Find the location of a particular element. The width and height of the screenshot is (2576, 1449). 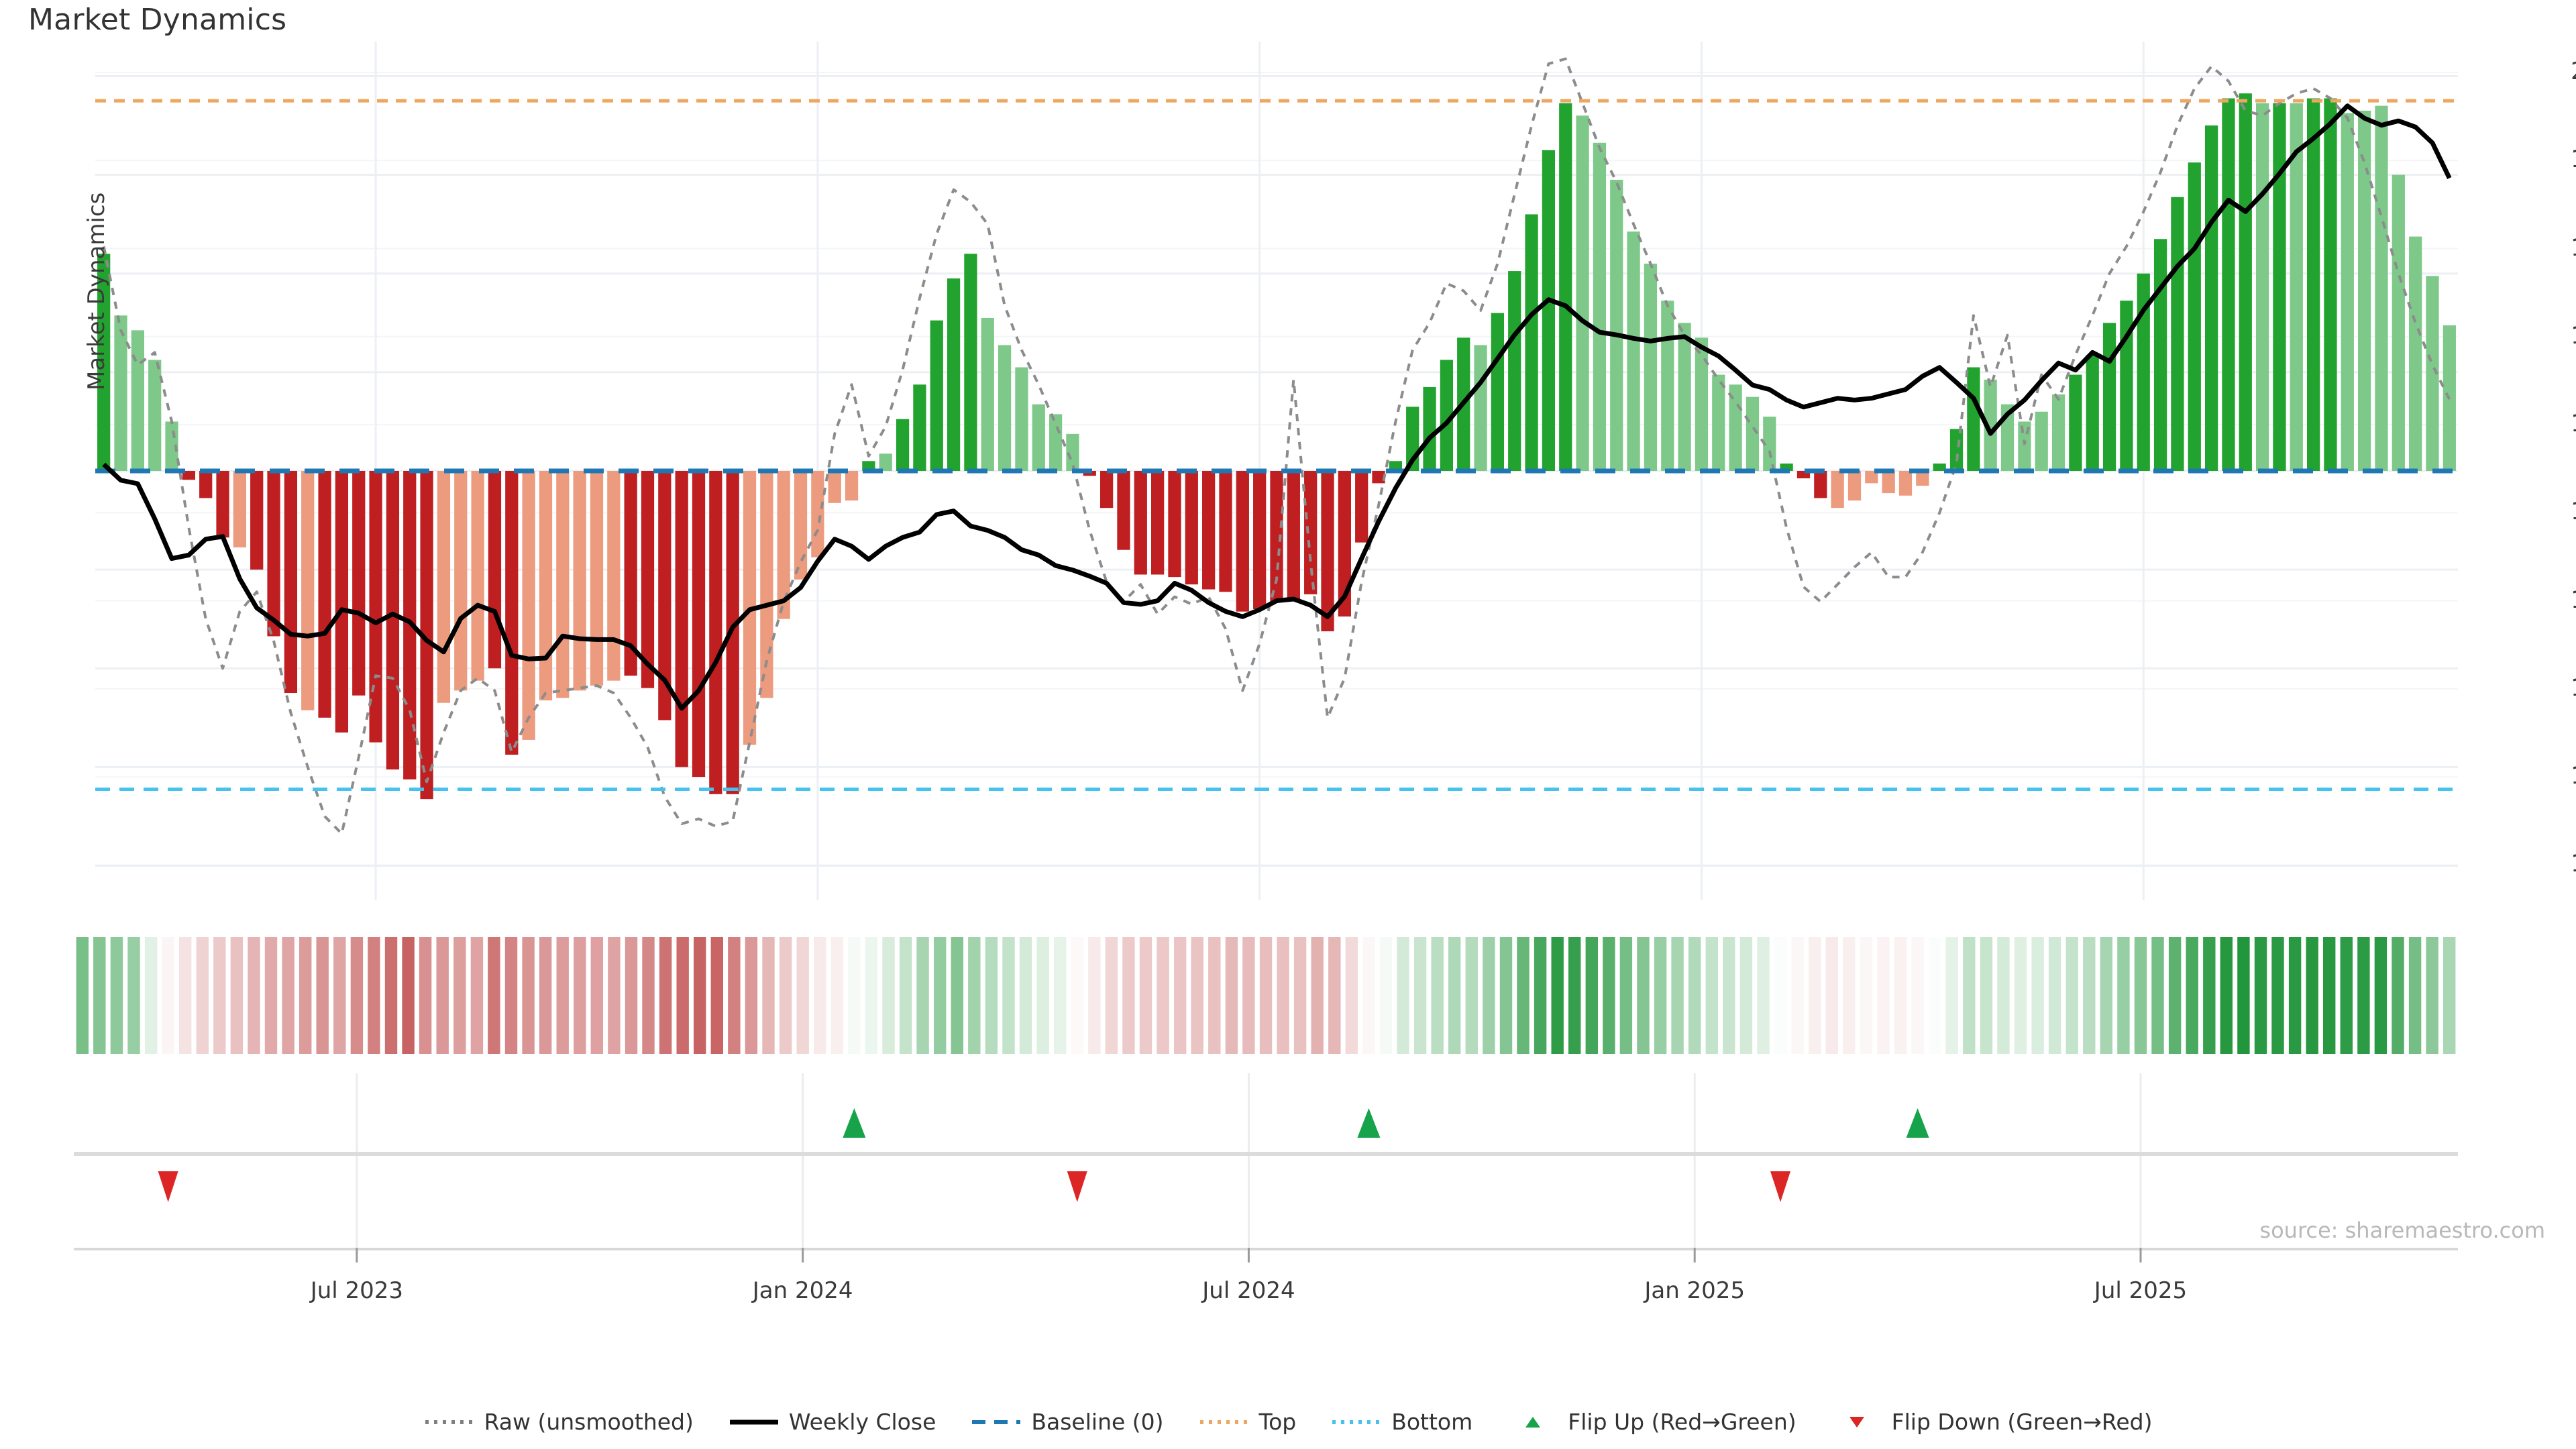

legend-label-top: Top is located at coordinates (1277, 1422).